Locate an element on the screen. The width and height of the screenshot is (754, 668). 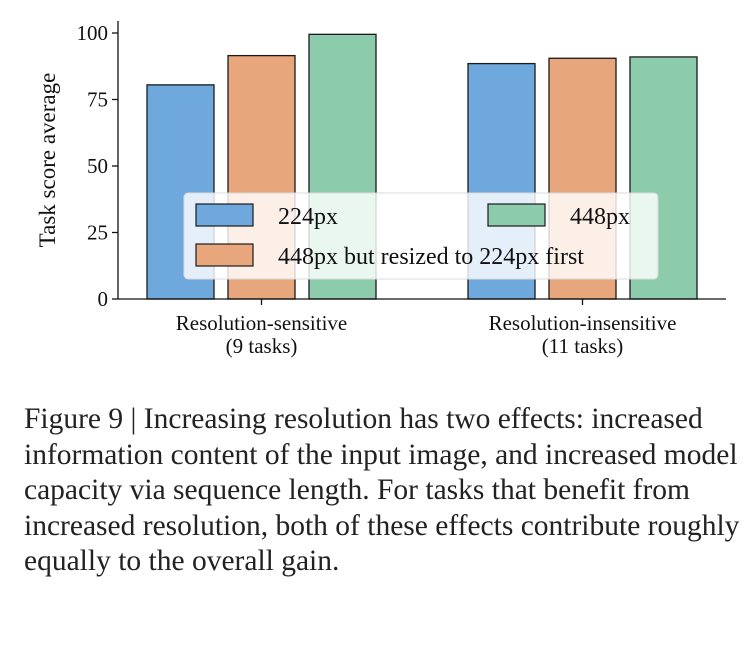
x-category-label: Resolution-insensitive is located at coordinates (583, 323).